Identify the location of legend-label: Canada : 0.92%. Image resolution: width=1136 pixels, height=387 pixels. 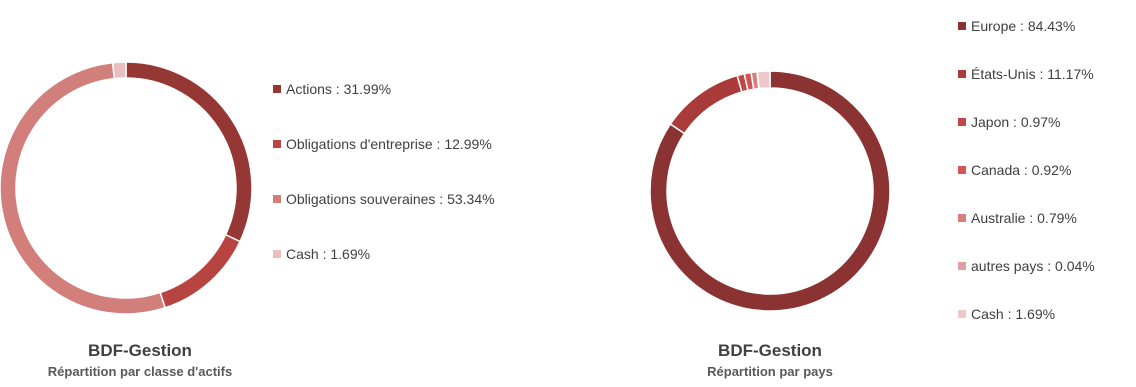
(1021, 170).